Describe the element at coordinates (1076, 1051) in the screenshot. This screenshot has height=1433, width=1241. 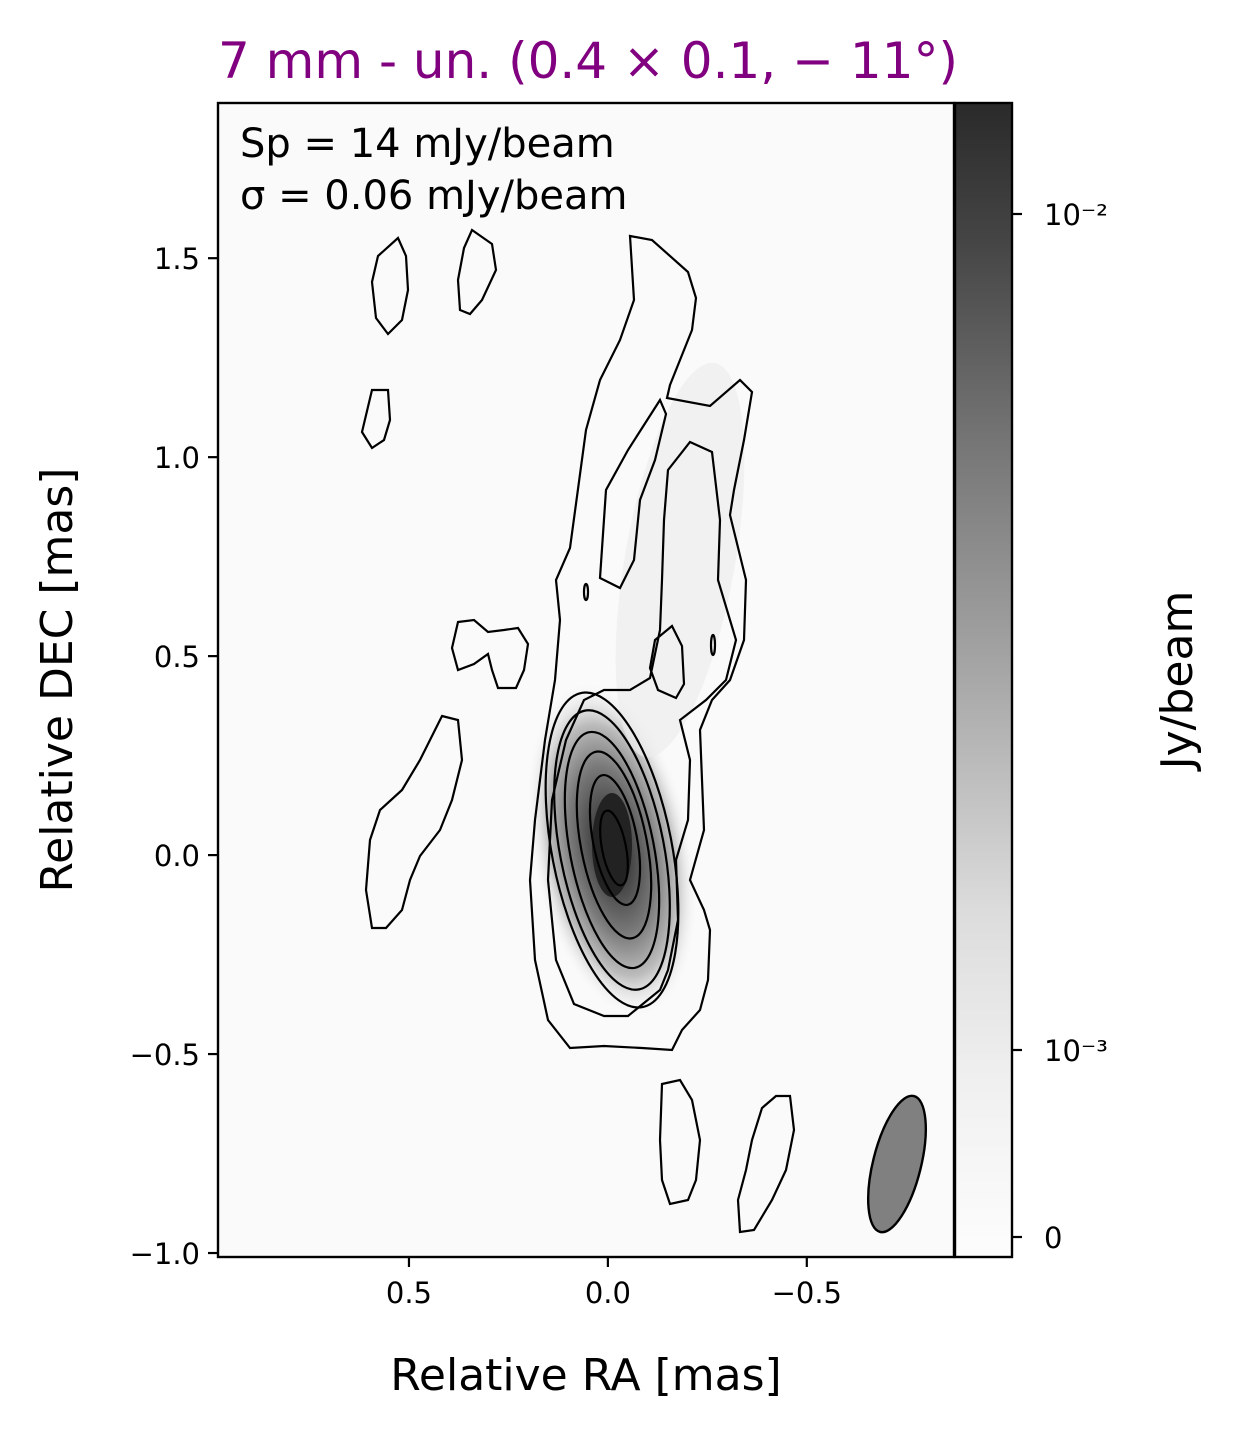
I see `colorbar-tick-label: 10⁻³` at that location.